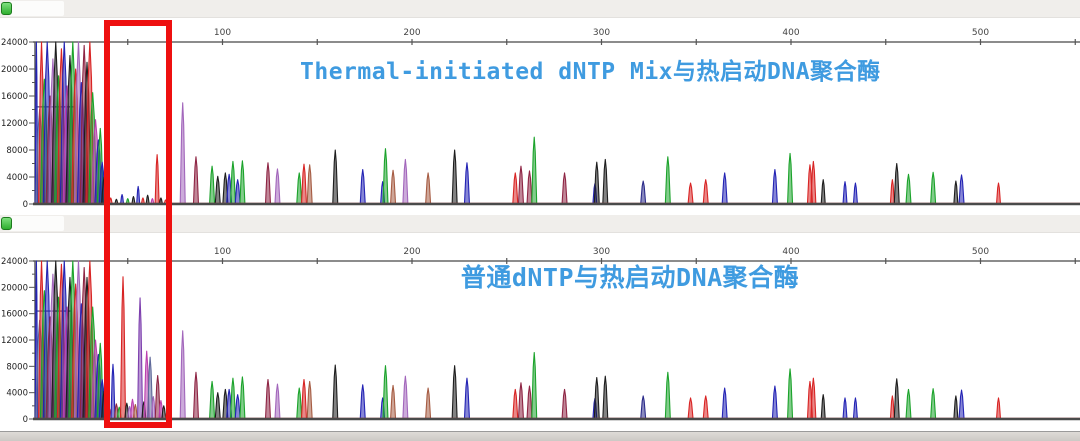 Image resolution: width=1080 pixels, height=441 pixels. What do you see at coordinates (540, 9) in the screenshot?
I see `top-toolbar` at bounding box center [540, 9].